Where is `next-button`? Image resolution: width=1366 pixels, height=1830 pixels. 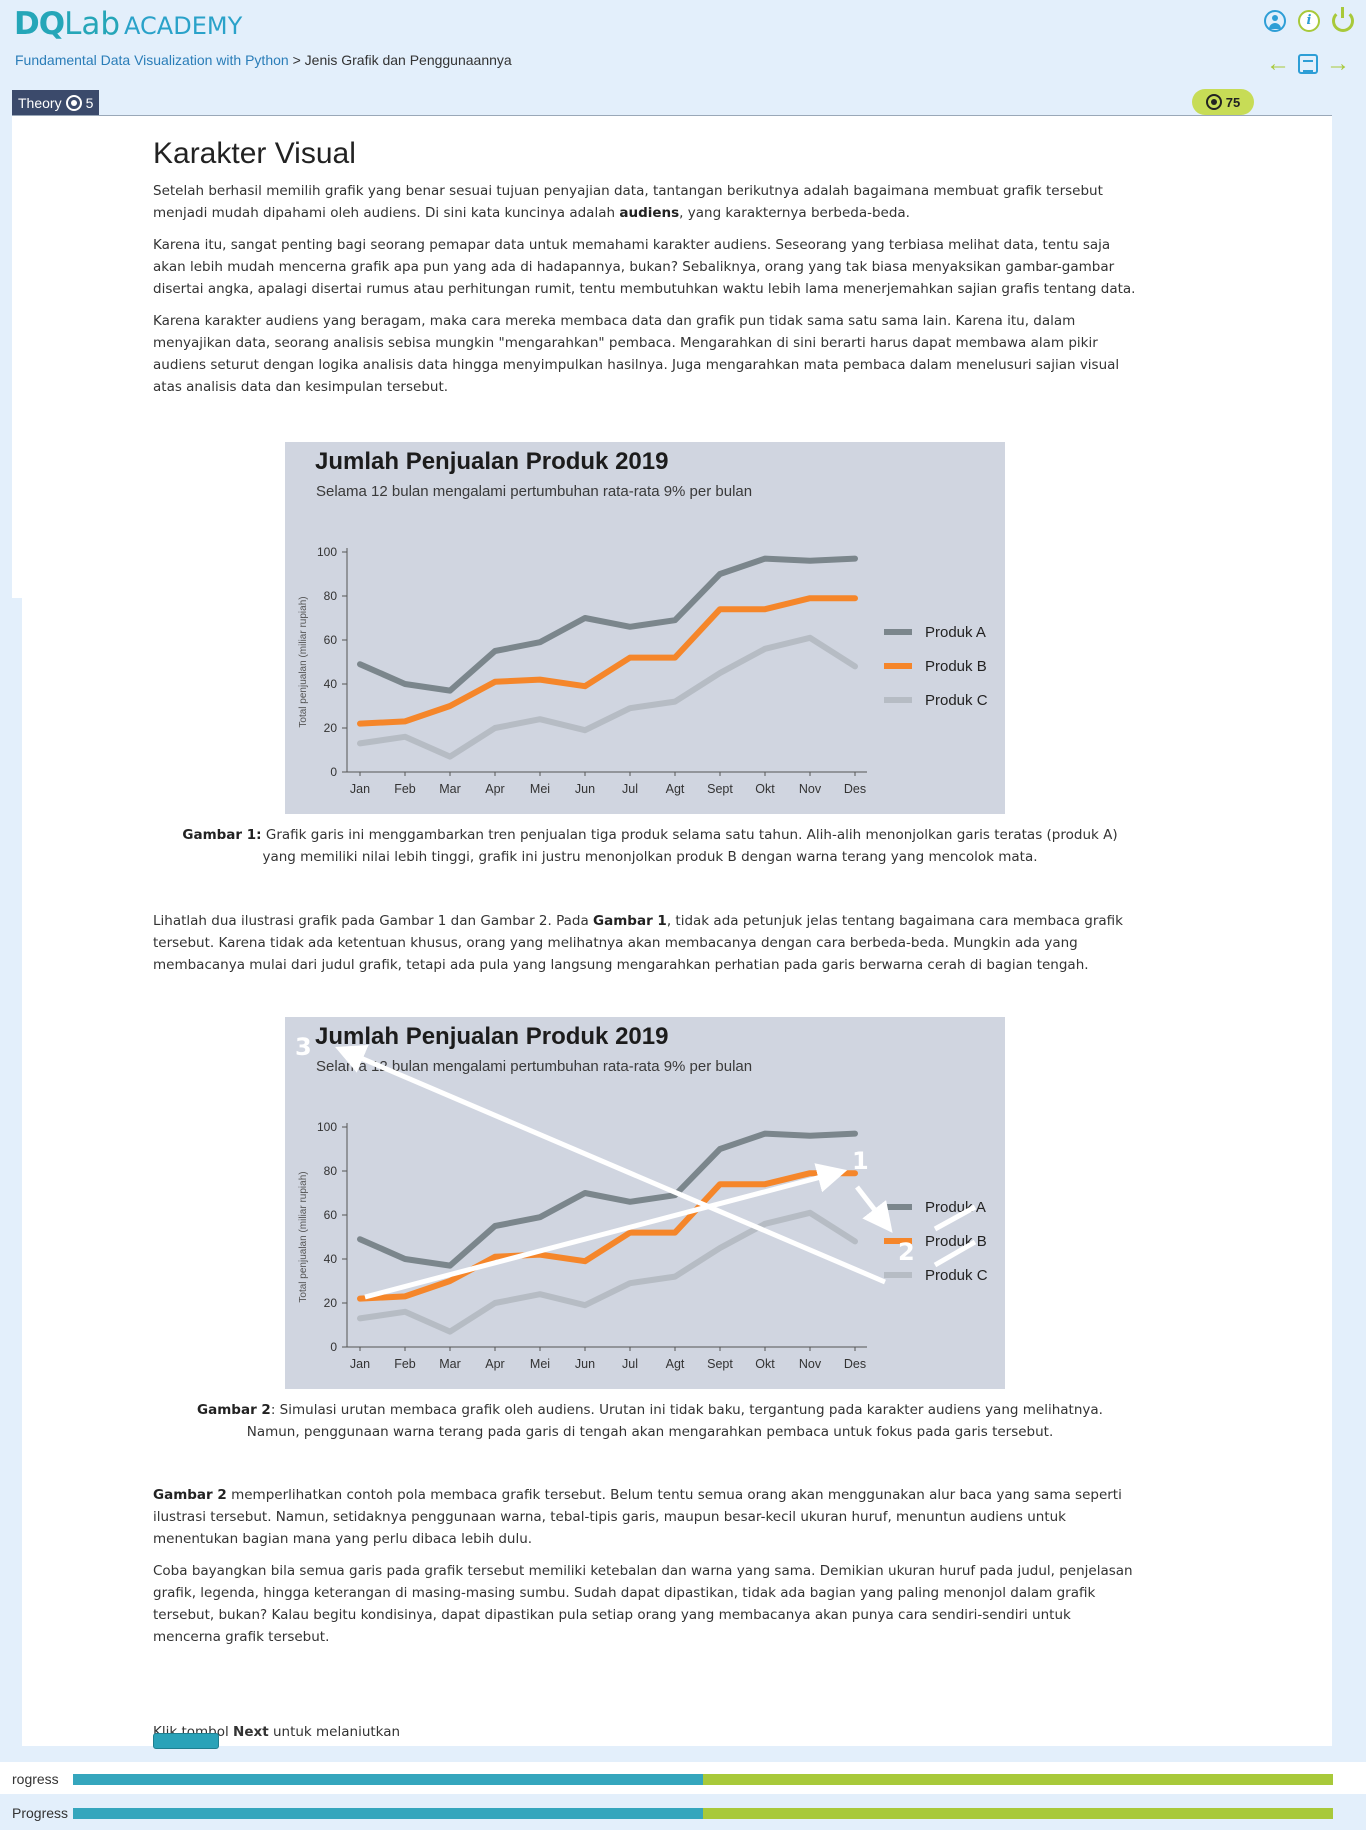 next-button is located at coordinates (186, 1741).